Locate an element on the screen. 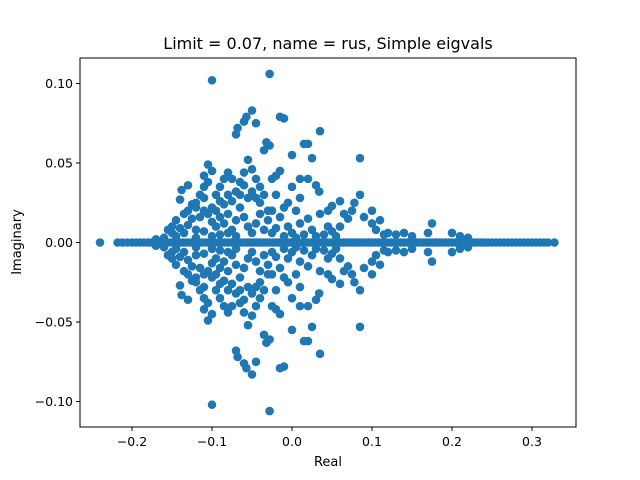 The height and width of the screenshot is (480, 640). chart-title: Limit = 0.07, name = rus, Simple eigvals is located at coordinates (327, 43).